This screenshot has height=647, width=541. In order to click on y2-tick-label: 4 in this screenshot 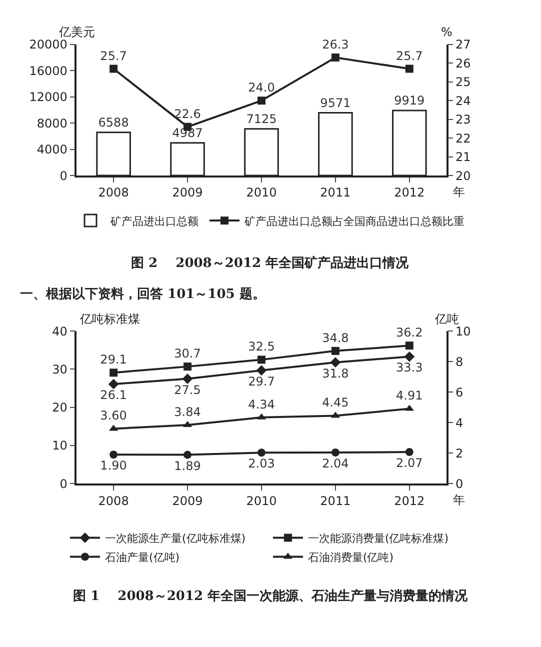, I will do `click(460, 423)`.